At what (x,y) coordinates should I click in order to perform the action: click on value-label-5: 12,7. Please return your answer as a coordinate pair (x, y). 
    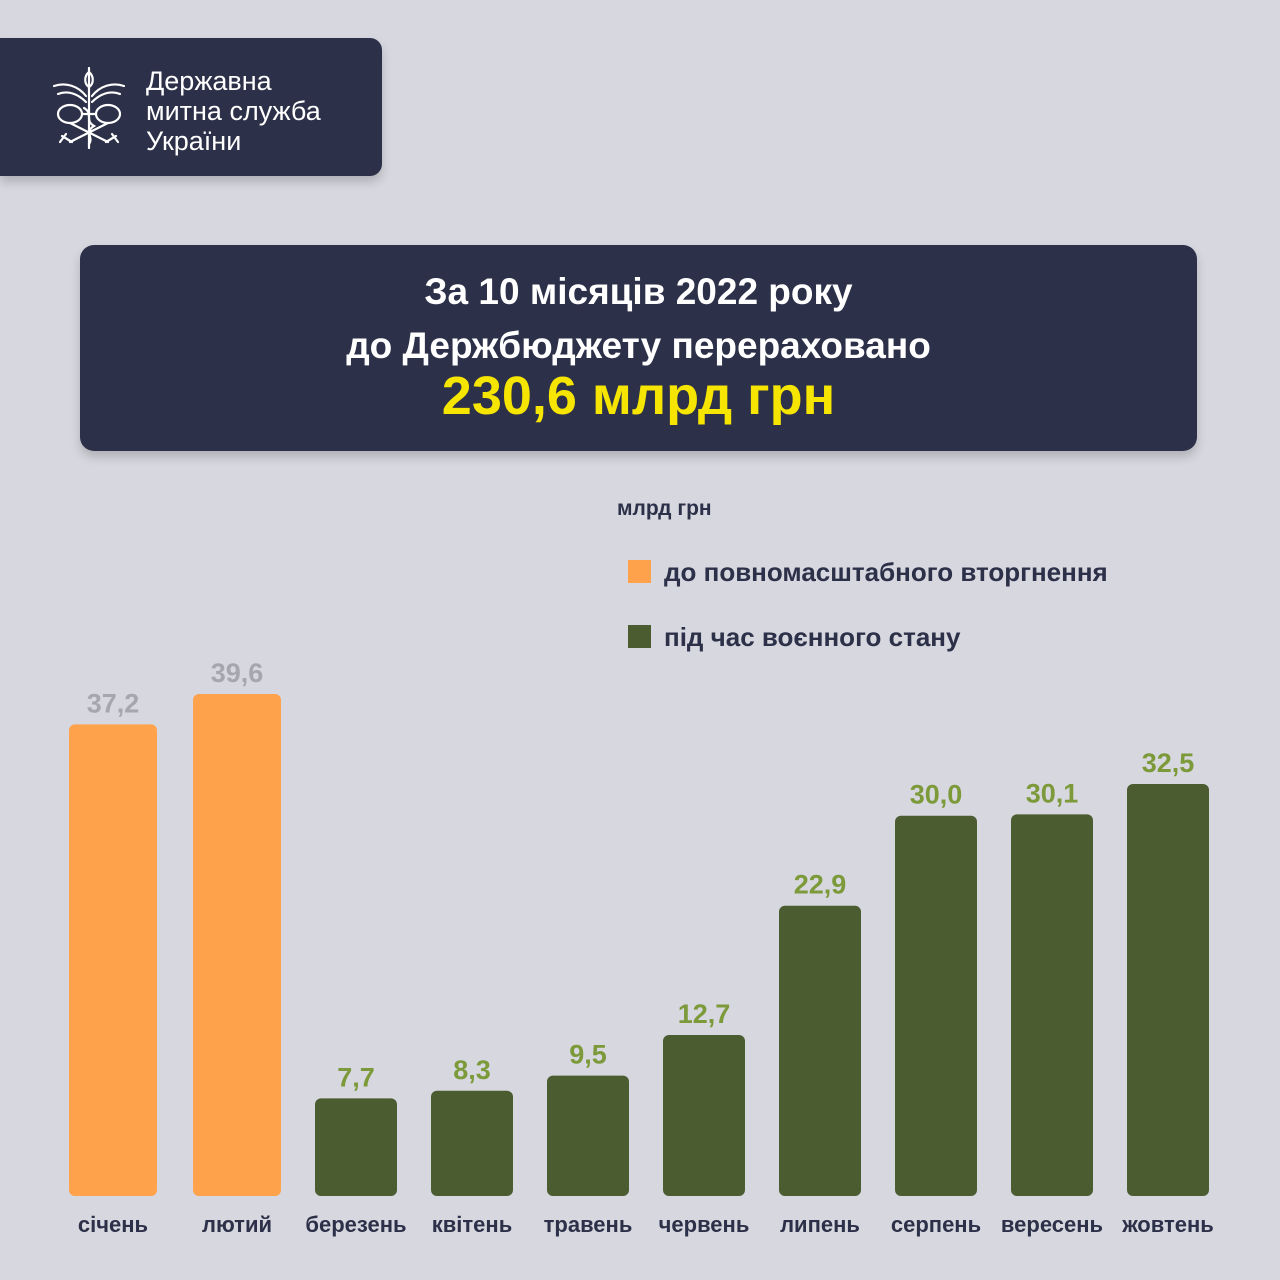
    Looking at the image, I should click on (704, 1014).